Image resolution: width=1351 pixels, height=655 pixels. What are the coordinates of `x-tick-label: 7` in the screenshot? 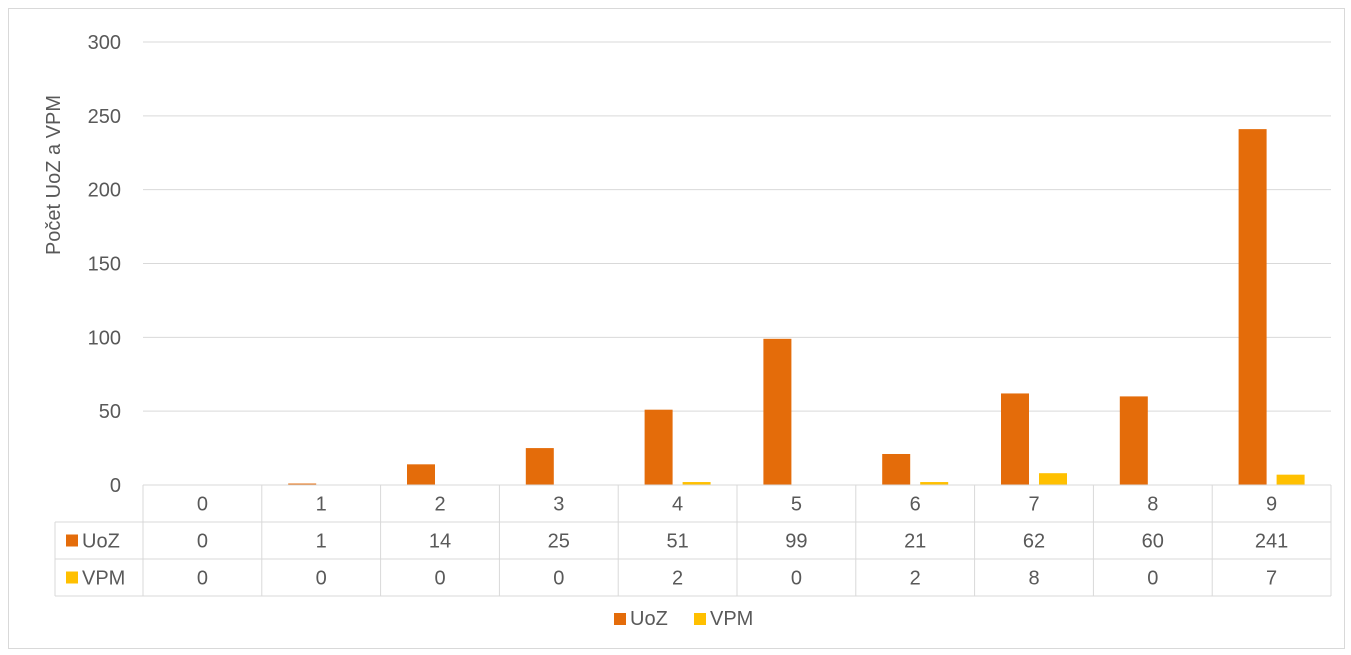 It's located at (1033, 505).